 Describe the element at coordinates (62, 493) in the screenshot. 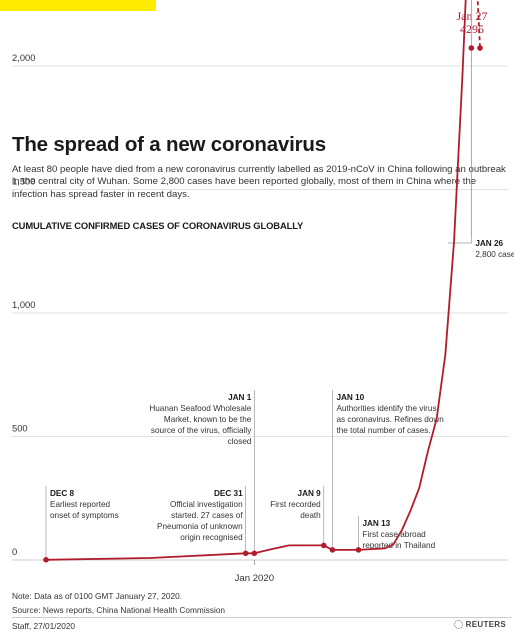

I see `annotation-head: DEC 8` at that location.